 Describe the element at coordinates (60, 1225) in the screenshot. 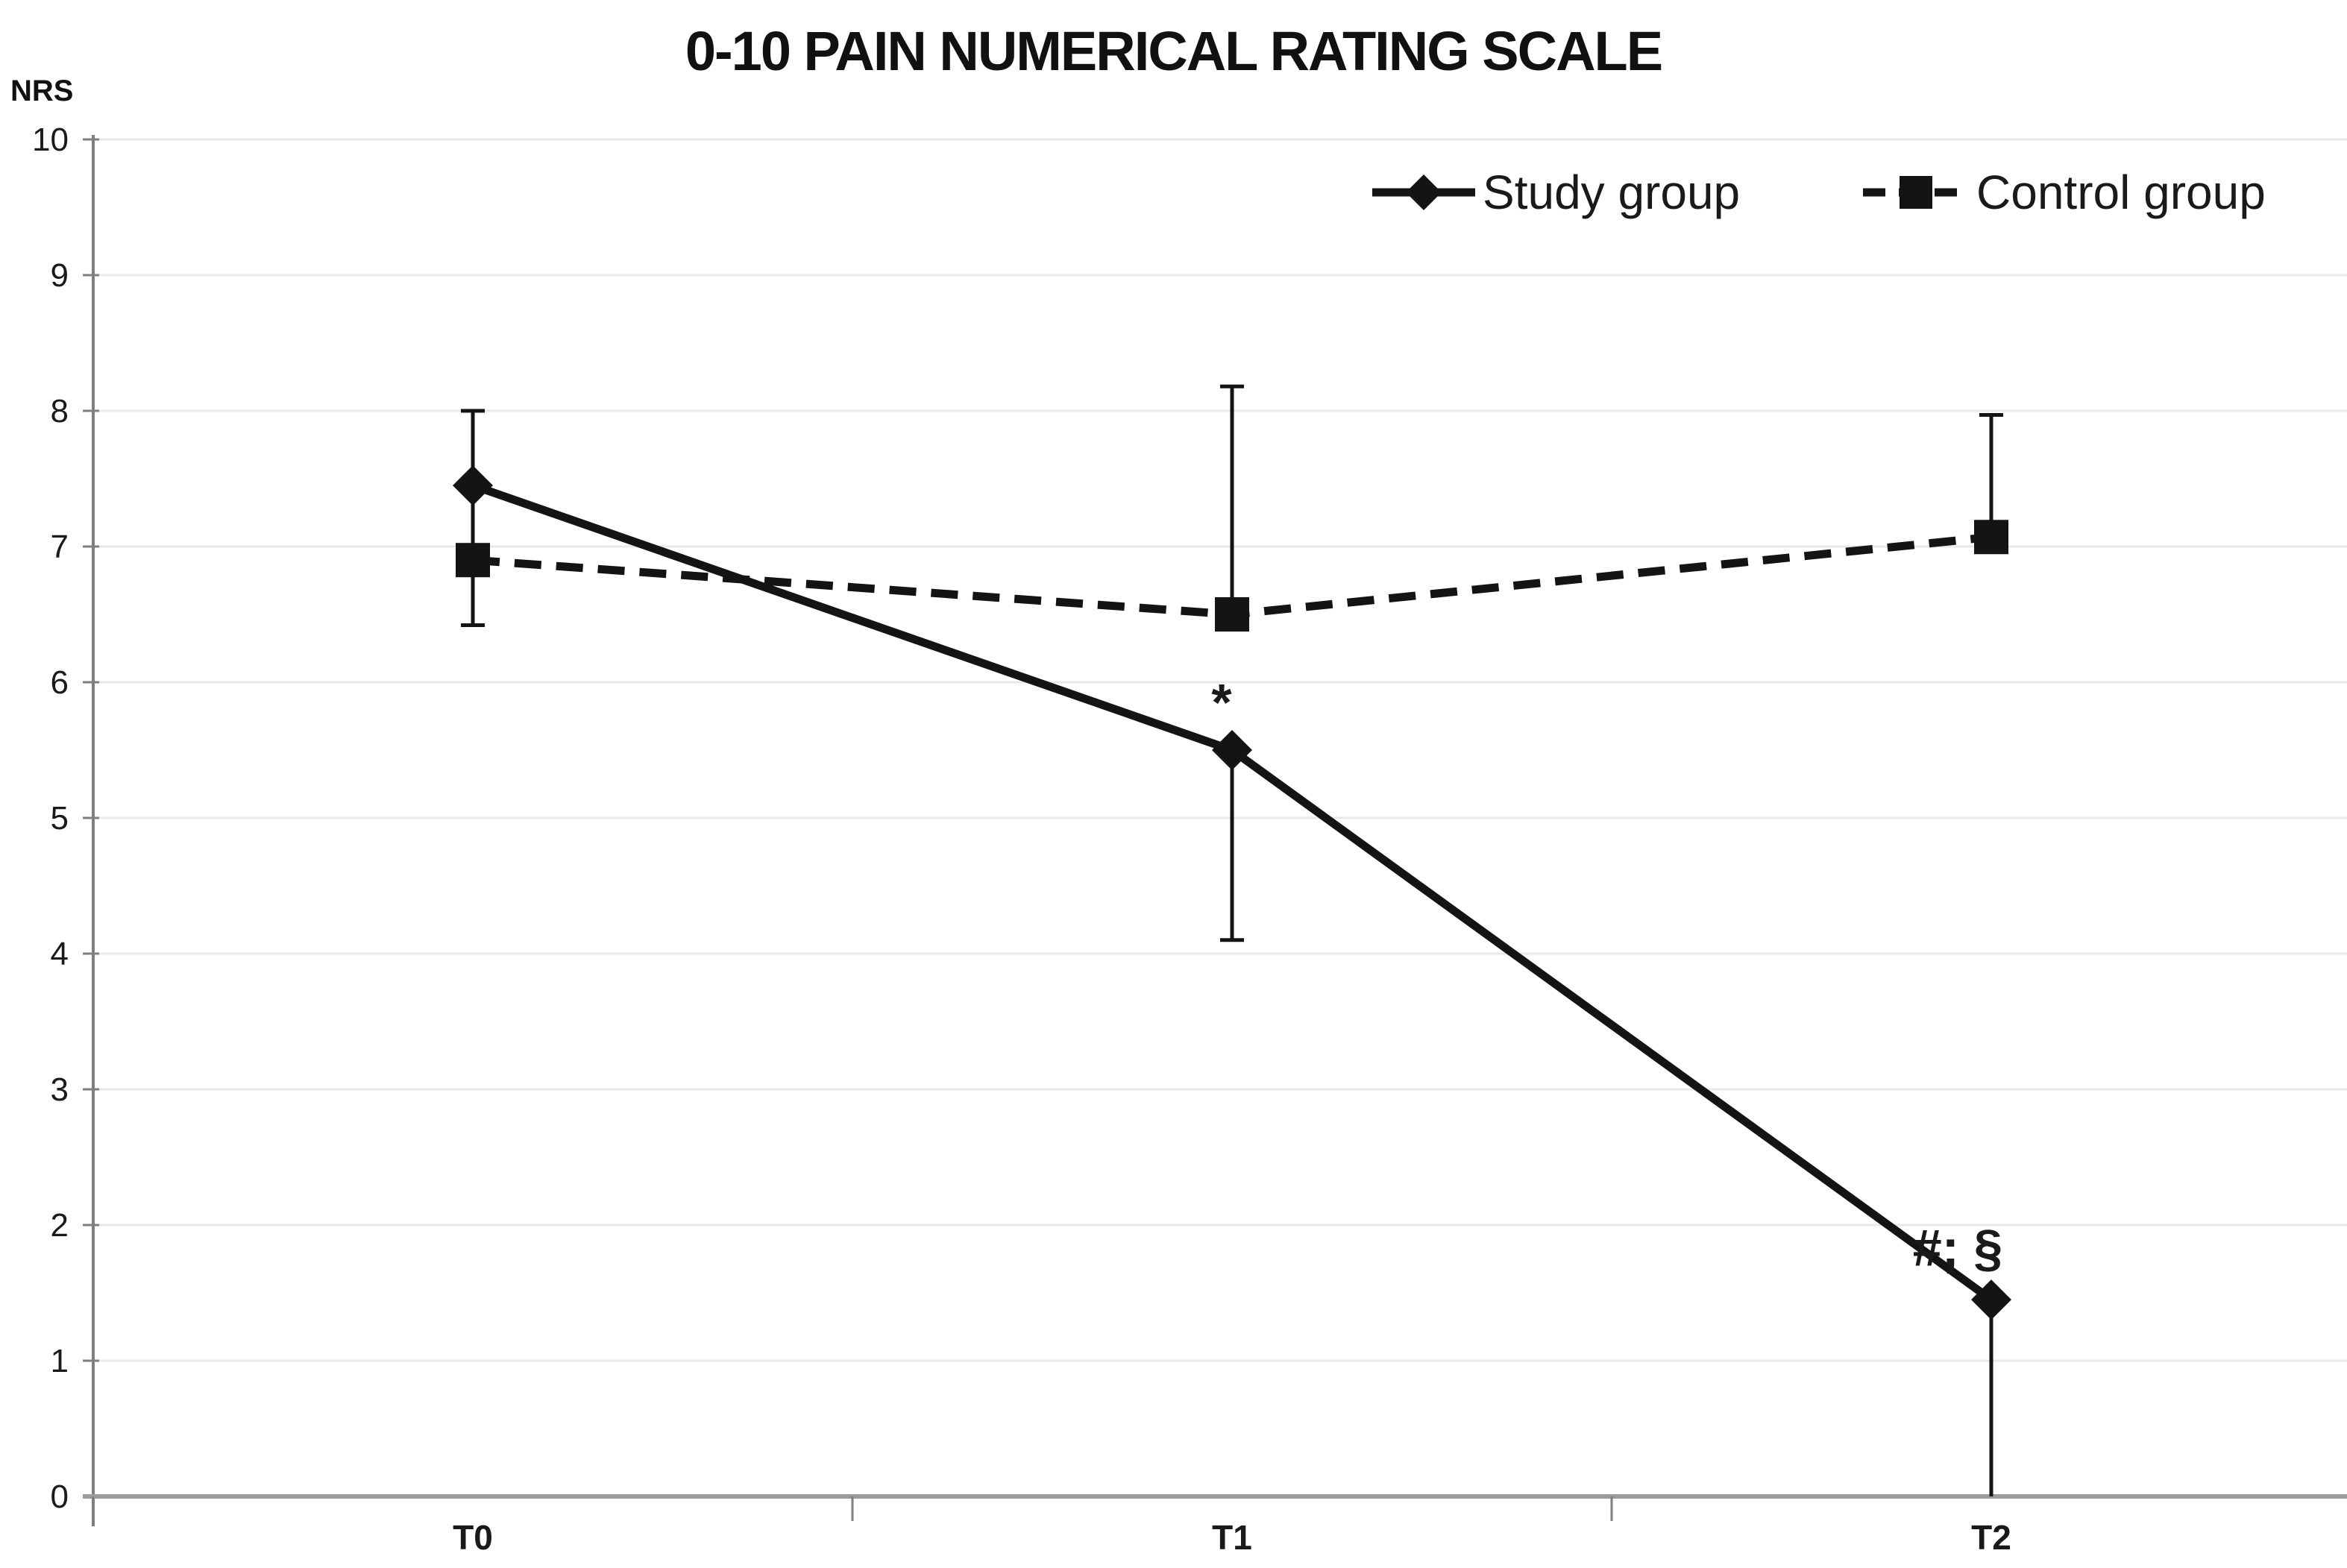

I see `y-tick-label-2: 2` at that location.